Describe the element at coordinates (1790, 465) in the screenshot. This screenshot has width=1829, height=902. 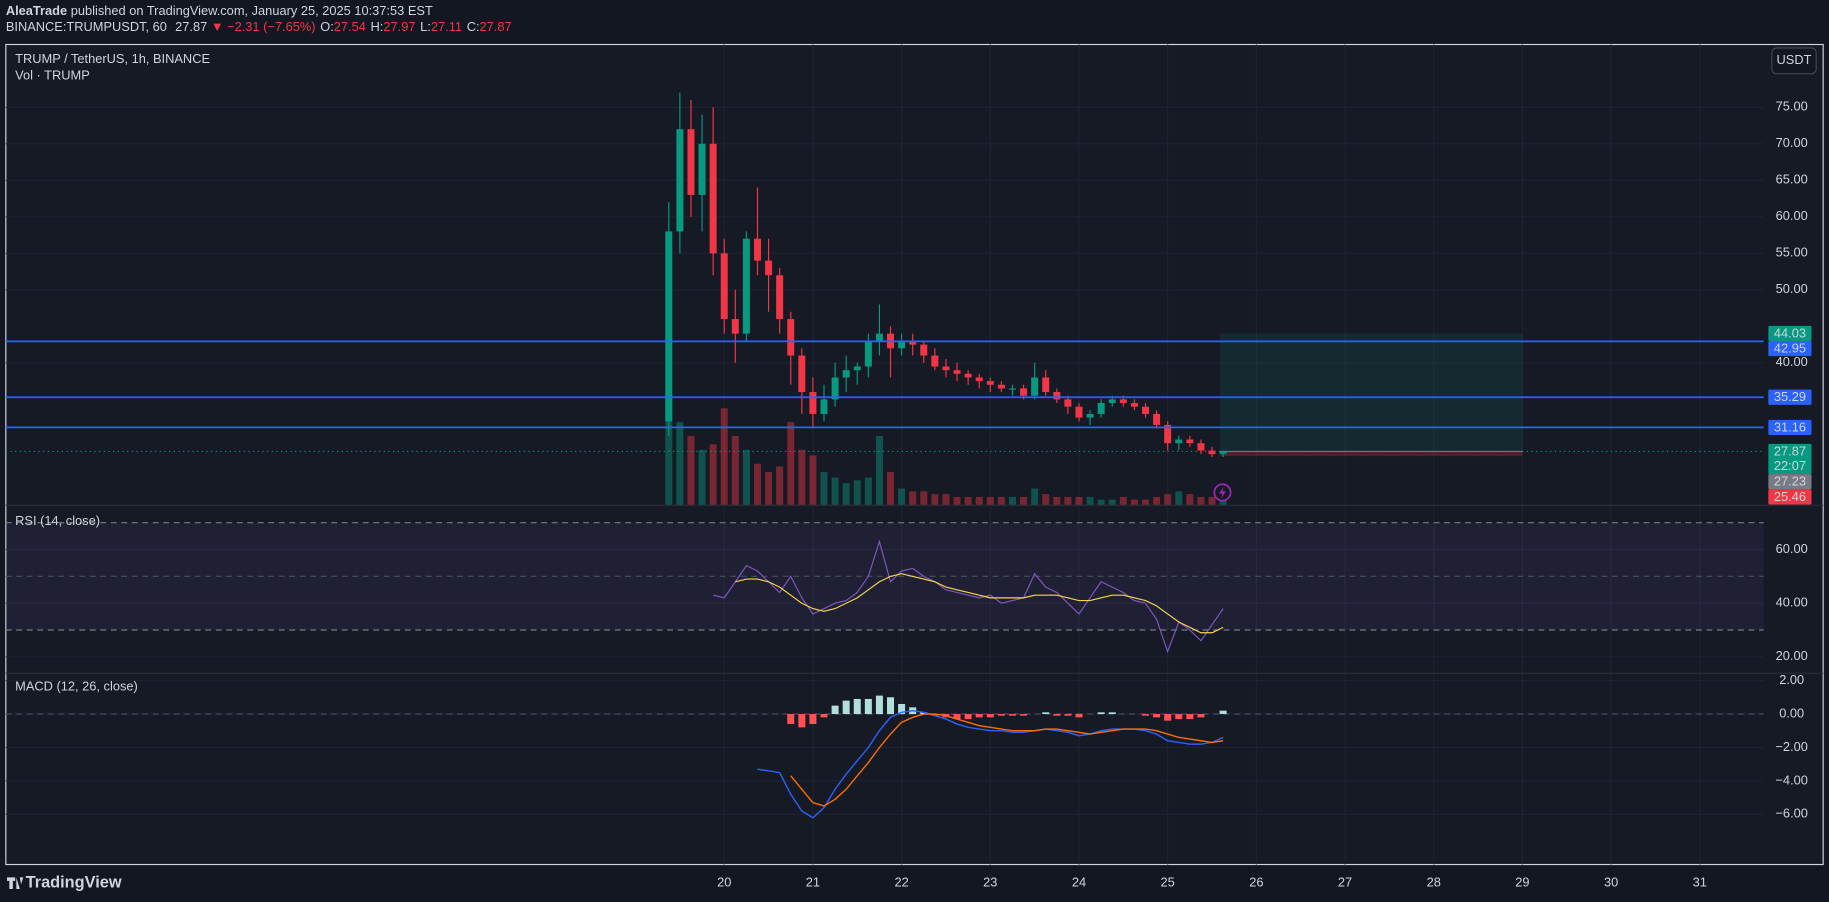
I see `countdown-label: 22:07` at that location.